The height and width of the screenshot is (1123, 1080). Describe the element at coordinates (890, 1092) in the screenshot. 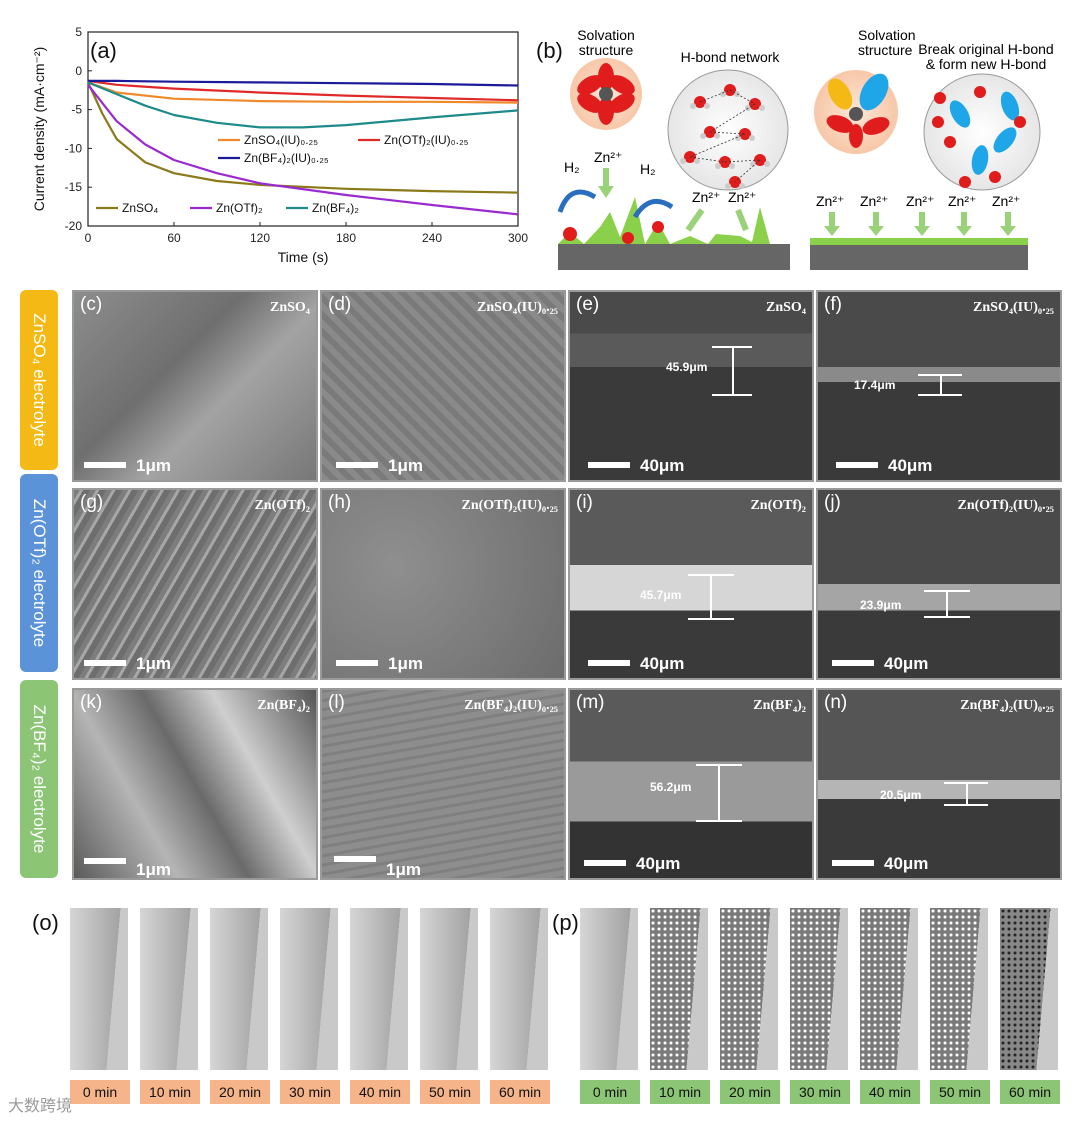

I see `time-p-4: 40 min` at that location.